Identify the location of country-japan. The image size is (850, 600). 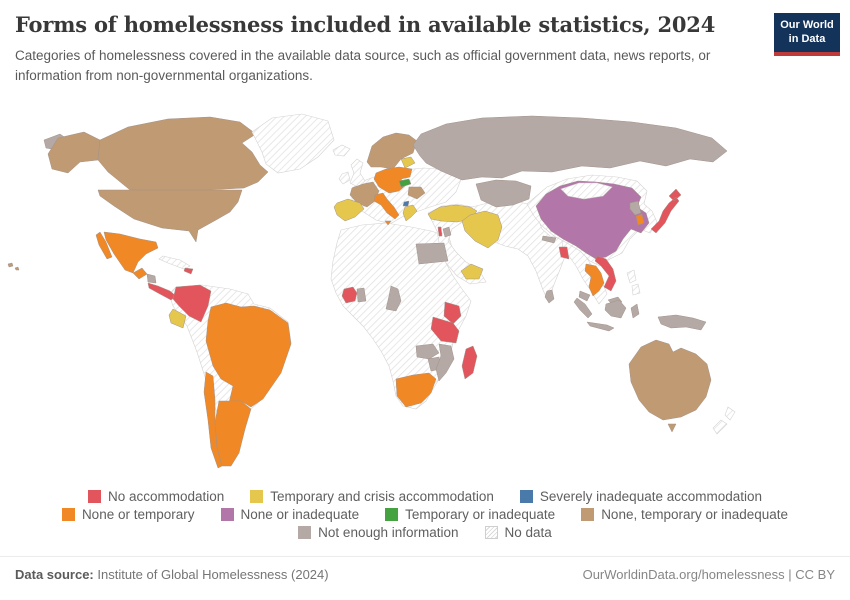
(666, 211).